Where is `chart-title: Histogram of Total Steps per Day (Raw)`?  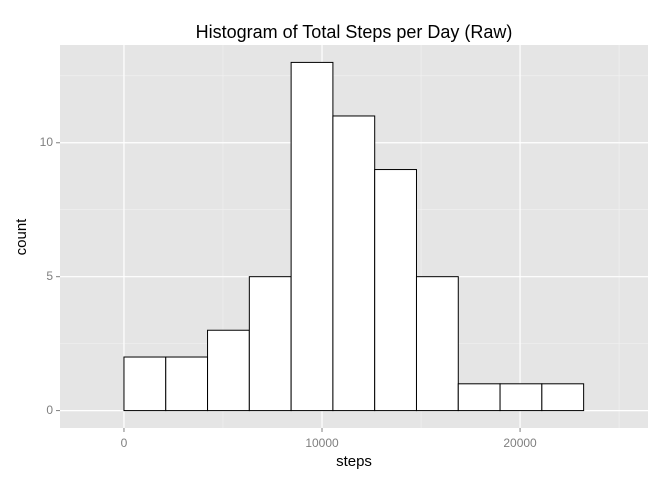 chart-title: Histogram of Total Steps per Day (Raw) is located at coordinates (354, 32).